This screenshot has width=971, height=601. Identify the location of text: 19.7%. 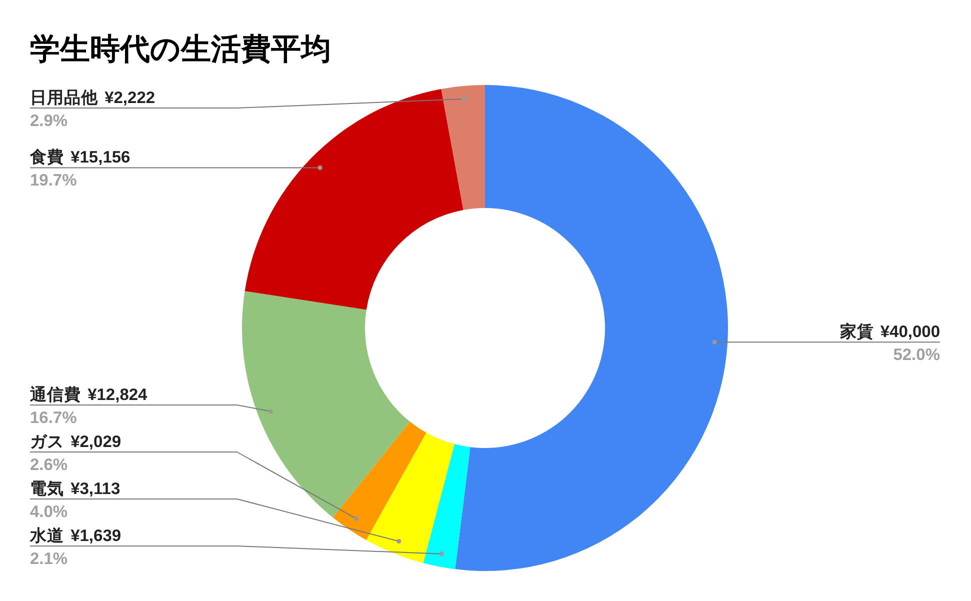
(53, 181).